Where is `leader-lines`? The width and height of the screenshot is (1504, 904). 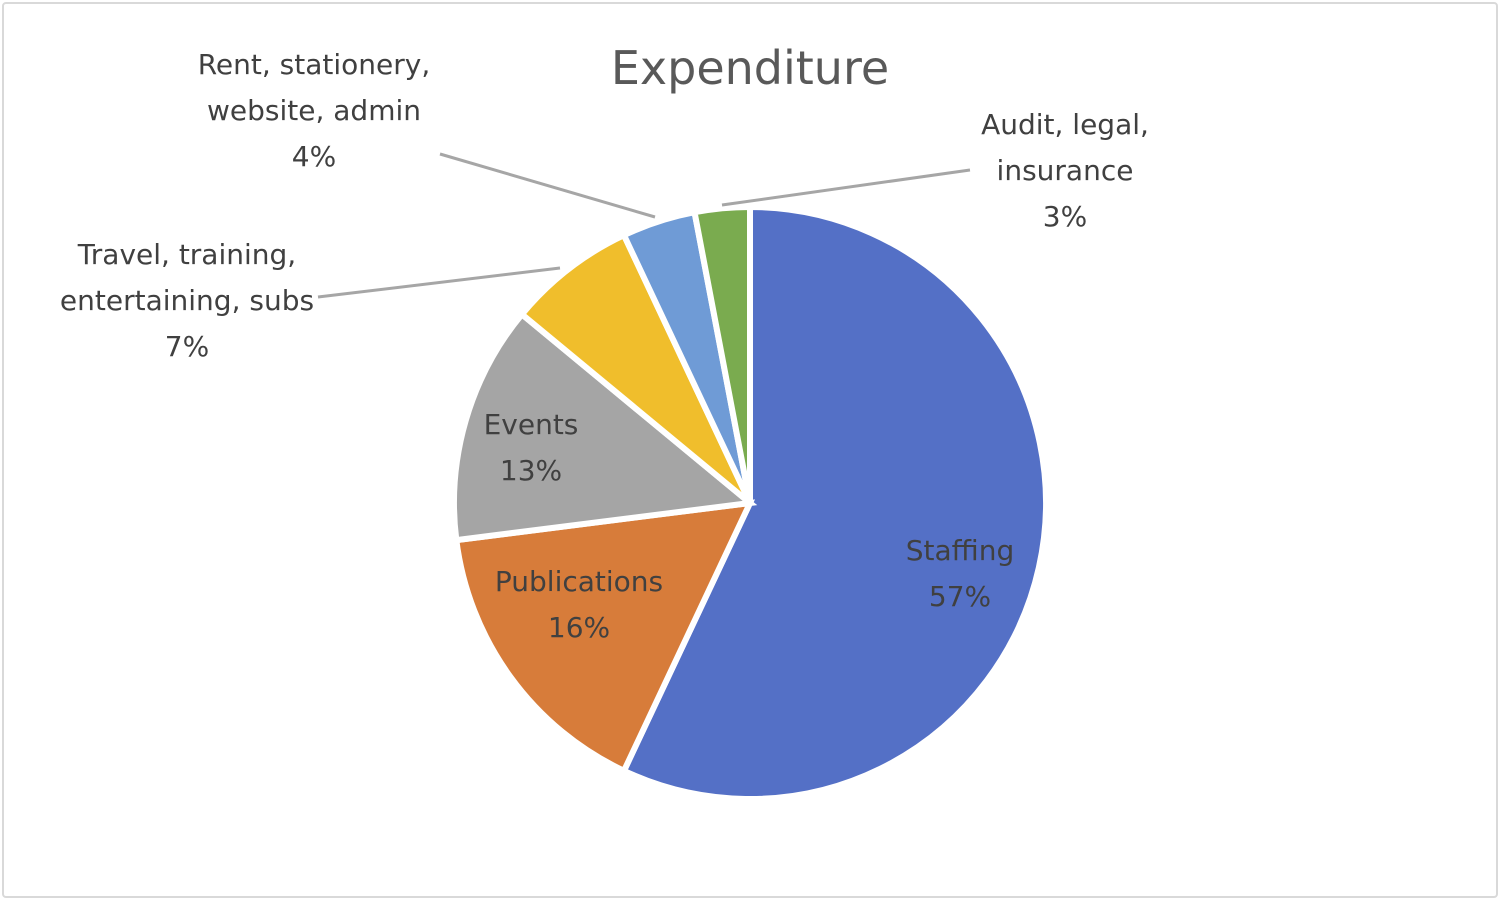
leader-lines is located at coordinates (644, 225).